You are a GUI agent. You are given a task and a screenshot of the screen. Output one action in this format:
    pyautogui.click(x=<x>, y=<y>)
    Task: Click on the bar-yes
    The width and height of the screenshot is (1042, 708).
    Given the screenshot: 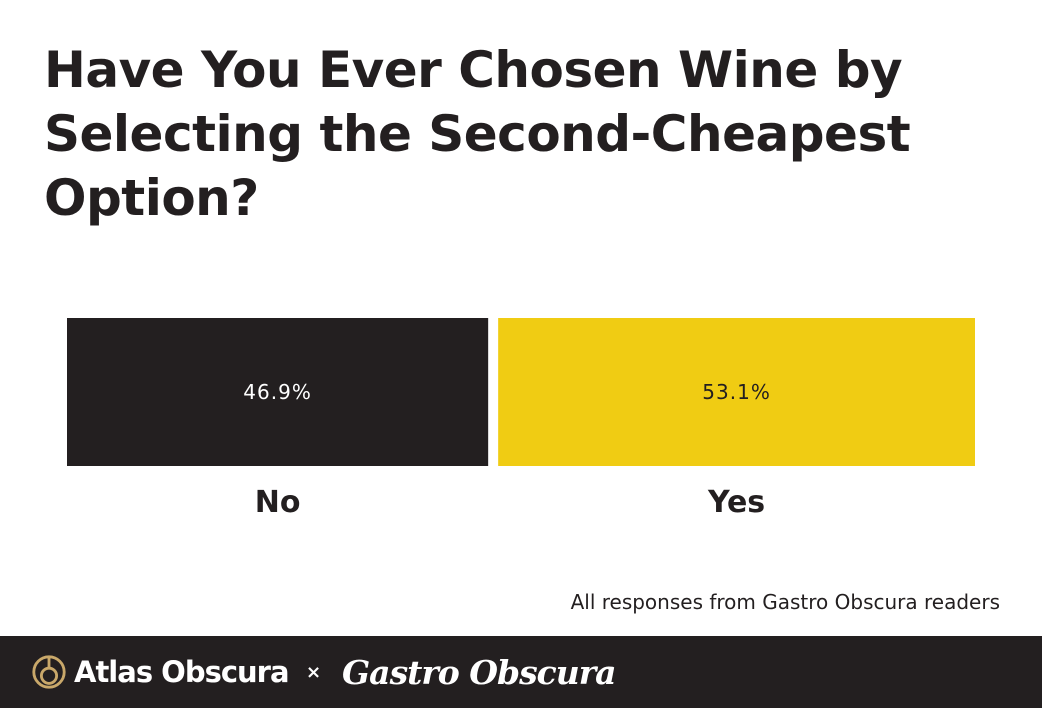 What is the action you would take?
    pyautogui.click(x=736, y=392)
    